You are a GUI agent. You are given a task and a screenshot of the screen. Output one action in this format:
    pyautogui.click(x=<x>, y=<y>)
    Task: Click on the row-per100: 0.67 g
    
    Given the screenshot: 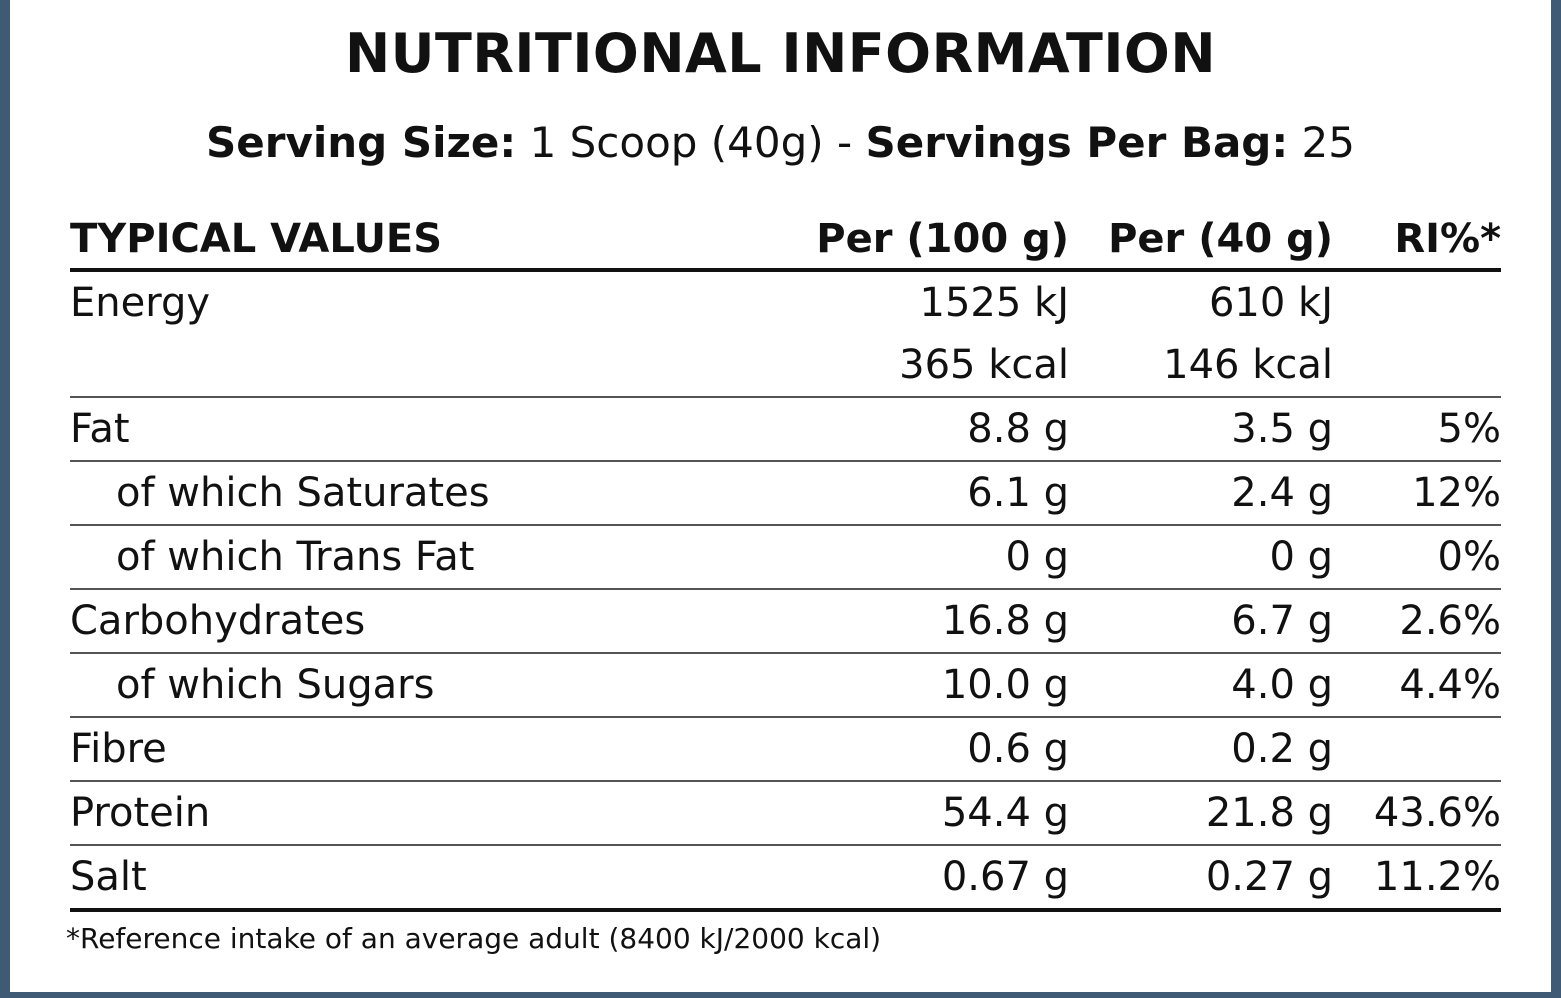 What is the action you would take?
    pyautogui.click(x=1005, y=877)
    